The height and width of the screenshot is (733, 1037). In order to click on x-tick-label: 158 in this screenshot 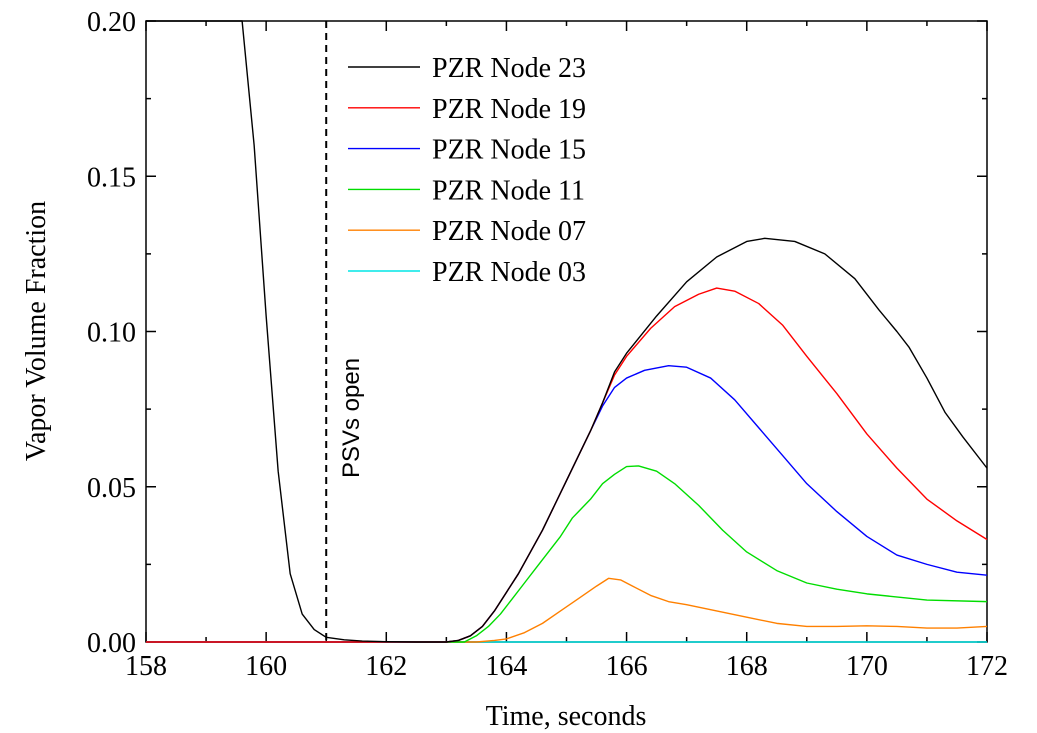, I will do `click(146, 666)`.